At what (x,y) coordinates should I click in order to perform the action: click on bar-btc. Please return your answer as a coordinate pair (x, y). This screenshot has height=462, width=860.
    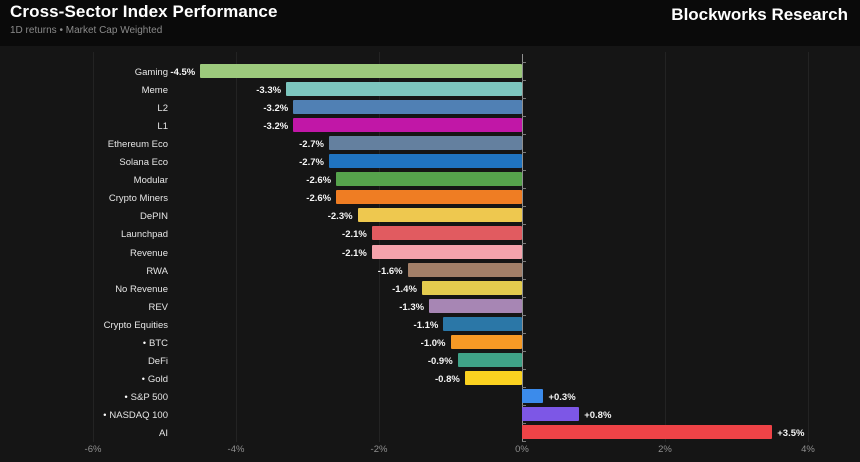
    Looking at the image, I should click on (486, 341).